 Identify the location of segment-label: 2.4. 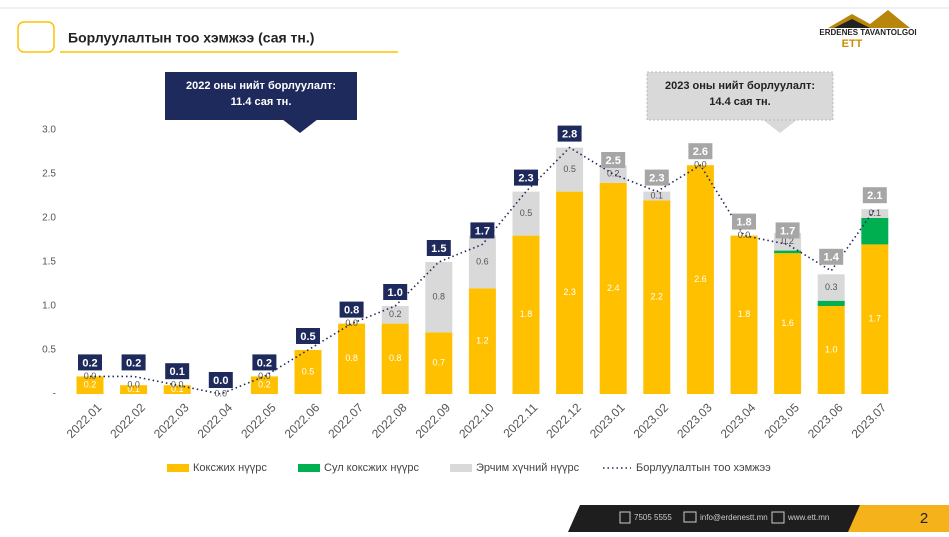
(613, 288).